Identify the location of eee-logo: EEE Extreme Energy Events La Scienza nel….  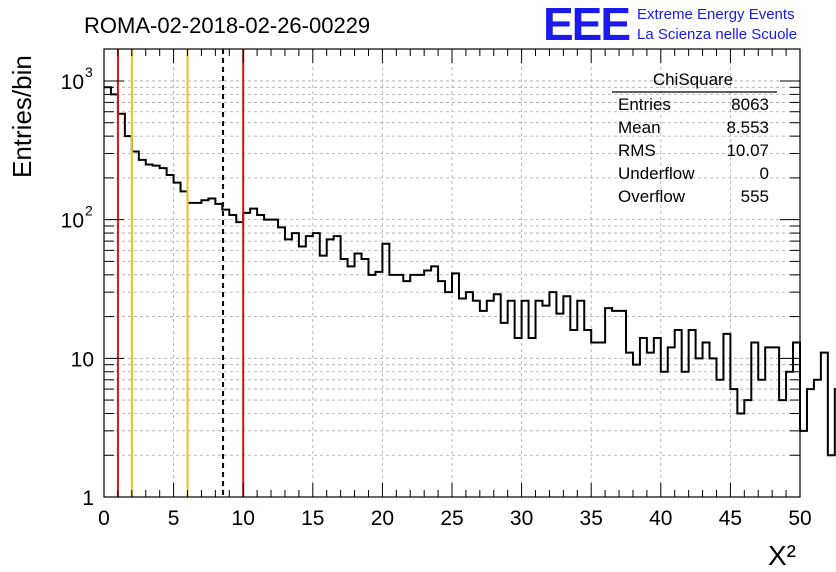
(670, 25).